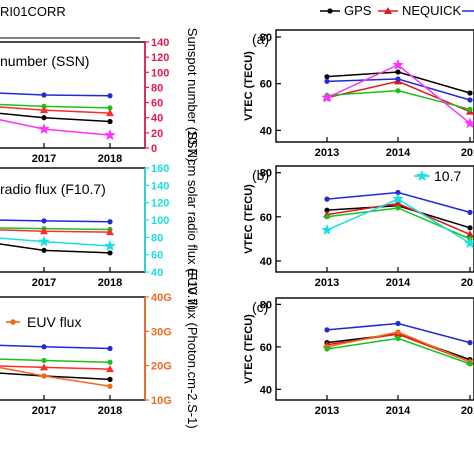 This screenshot has width=474, height=474. Describe the element at coordinates (160, 58) in the screenshot. I see `y-tick-label-right: 120` at that location.